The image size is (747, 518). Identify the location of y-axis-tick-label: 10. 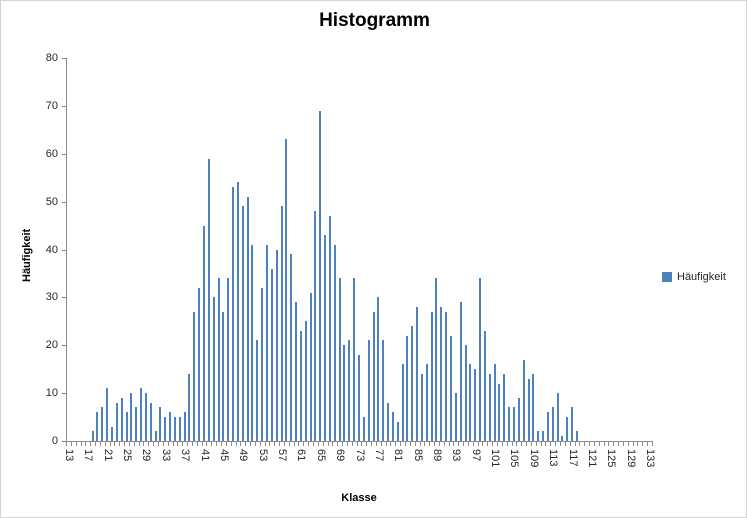
(51, 393).